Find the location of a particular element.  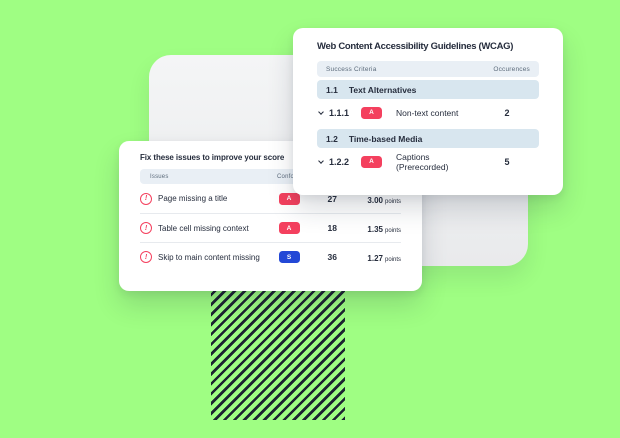

wcag-criterion-row: 1.2.2 A Captions (Prerecorded) 5 is located at coordinates (428, 161).